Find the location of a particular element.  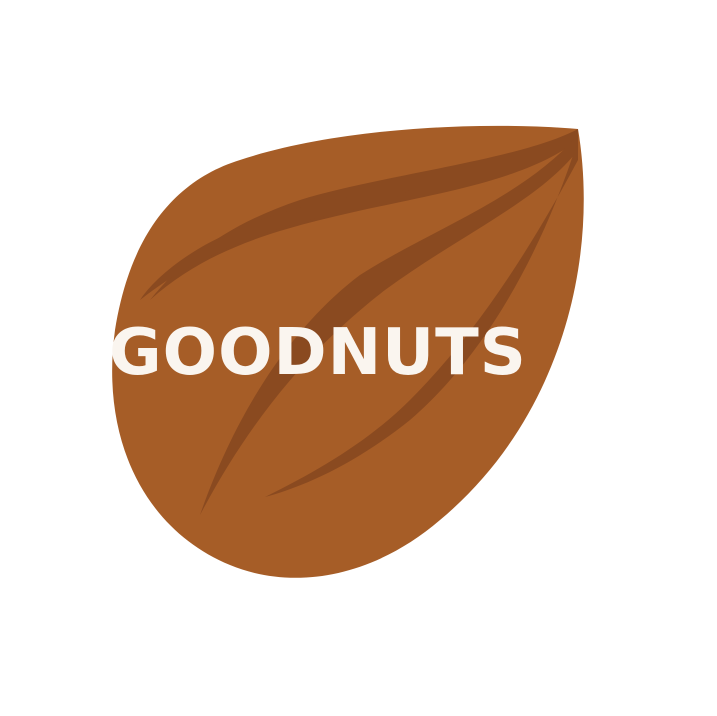

vein-upper-left is located at coordinates (275, 245).